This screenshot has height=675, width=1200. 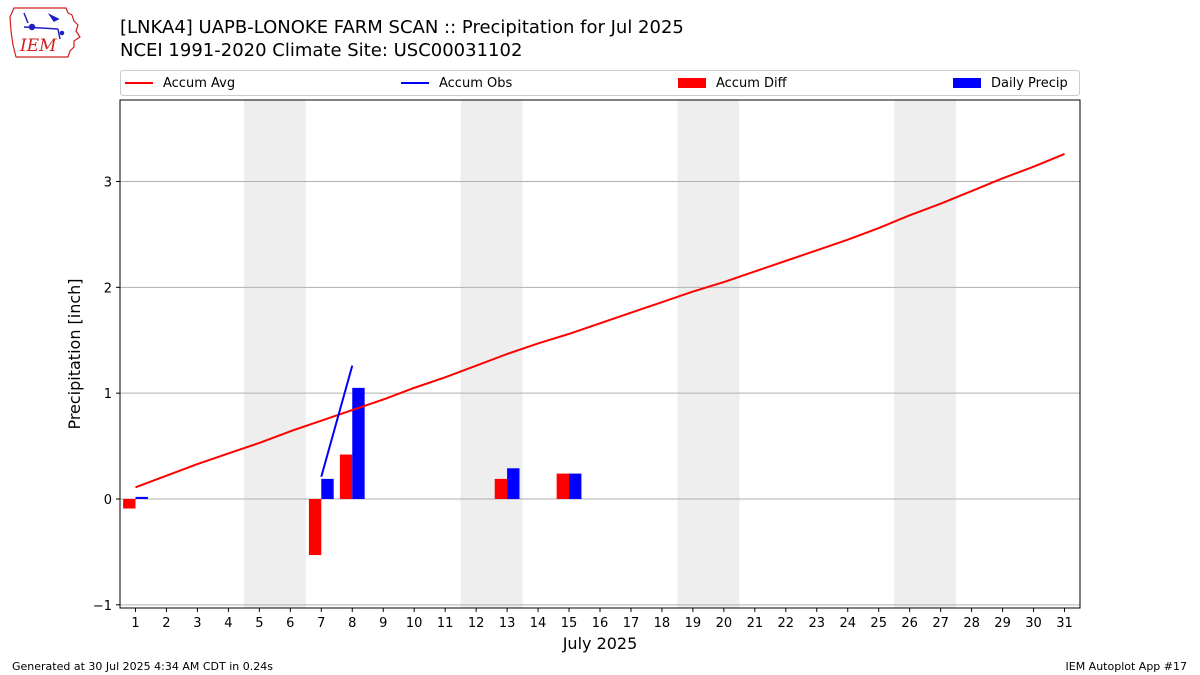 I want to click on iem-logo: IEM, so click(x=45, y=32).